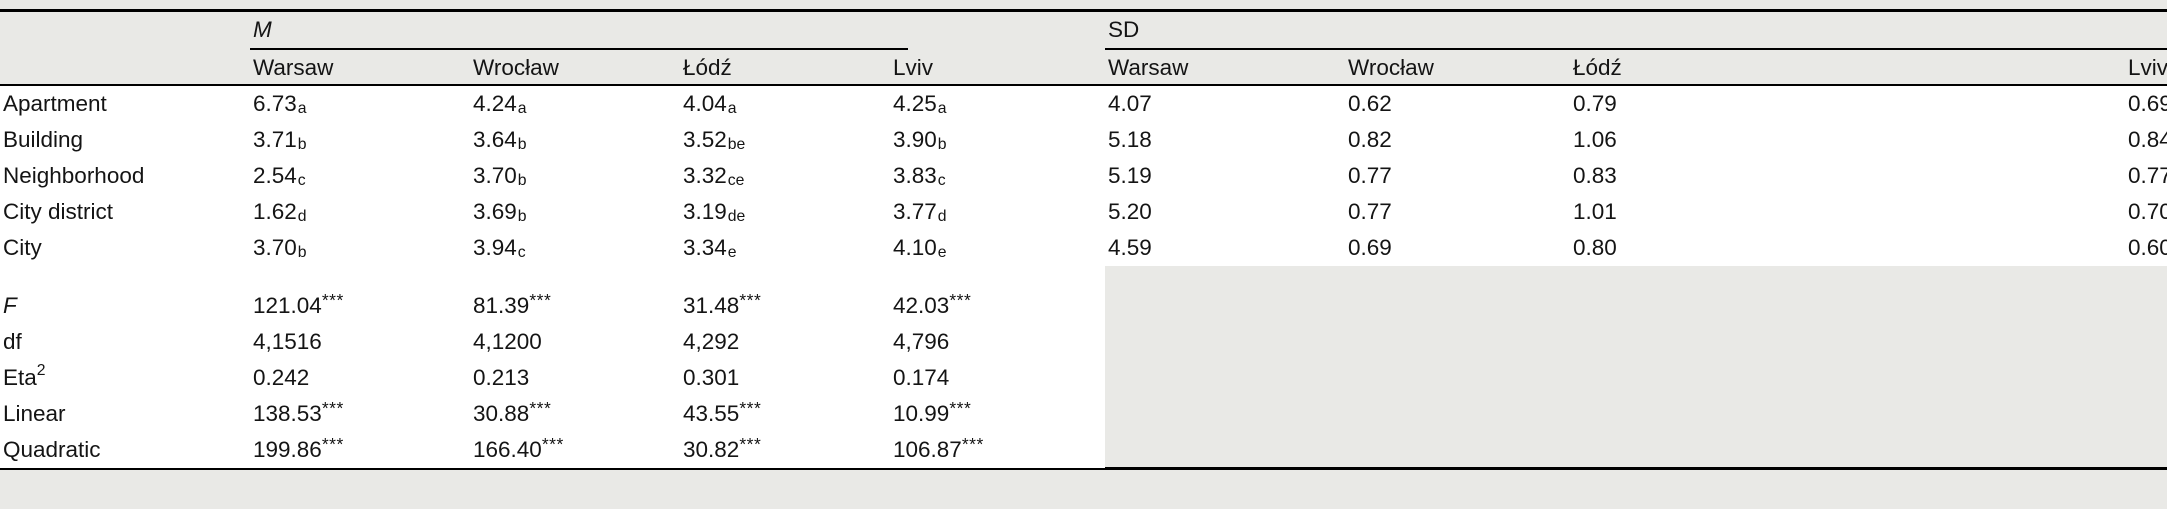  I want to click on mean-cell: 3.77 d, so click(997, 212).